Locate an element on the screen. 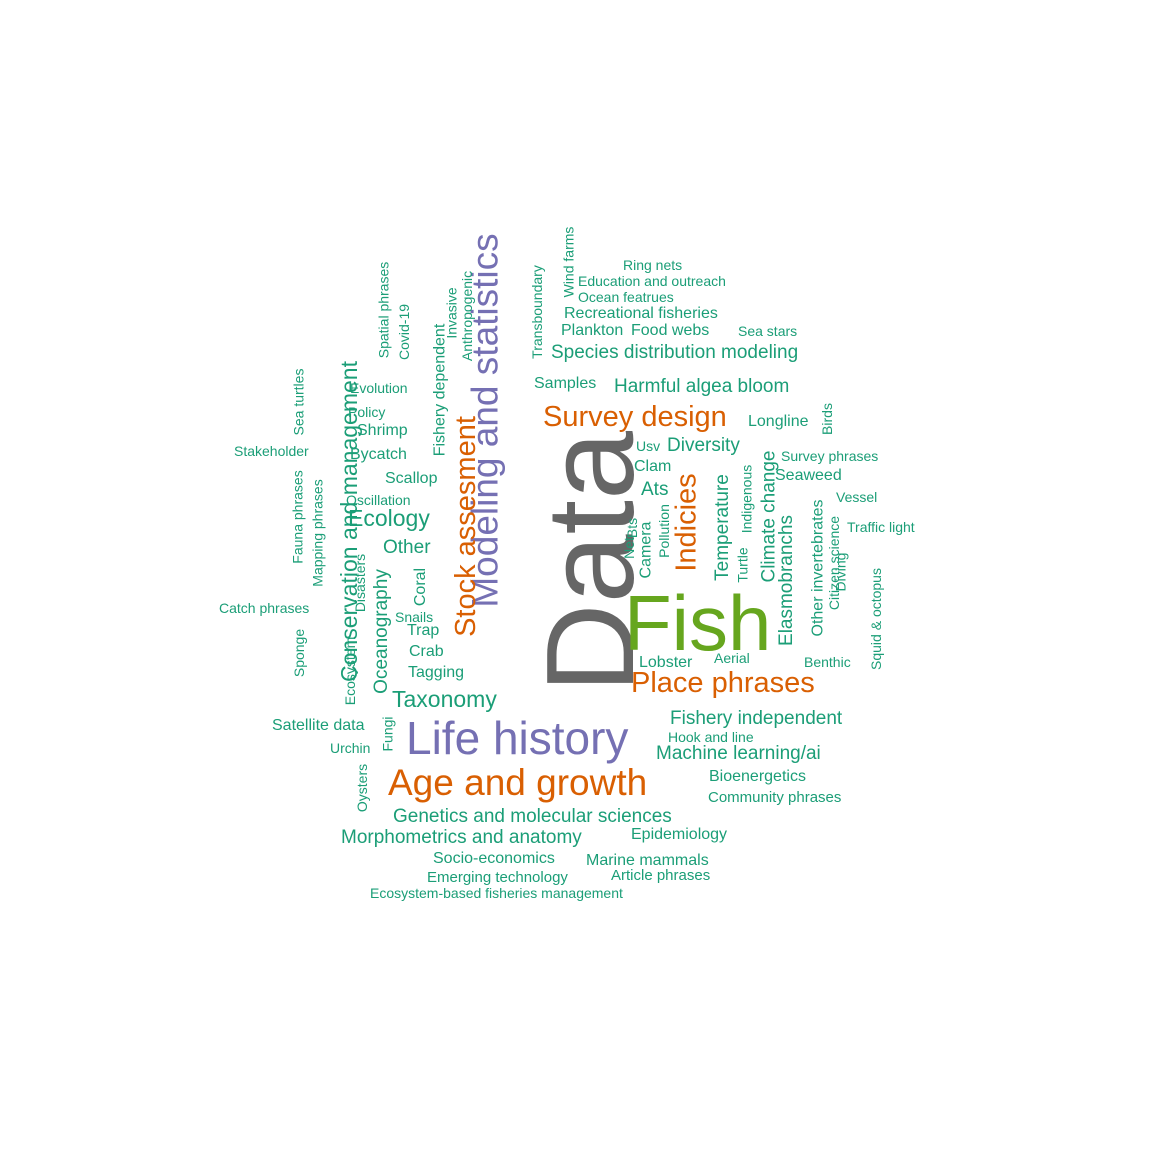  word-benthic: Benthic is located at coordinates (827, 662).